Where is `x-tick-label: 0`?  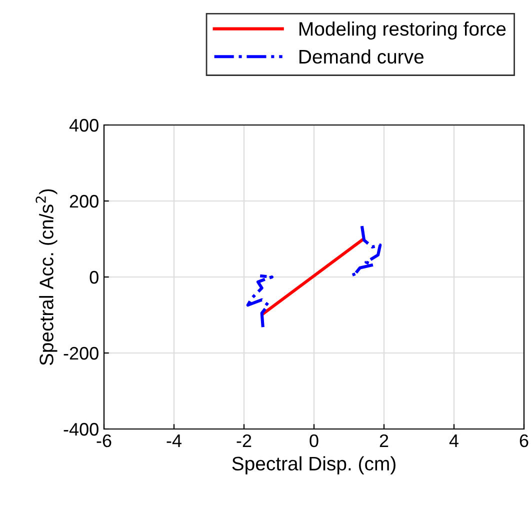 x-tick-label: 0 is located at coordinates (314, 441).